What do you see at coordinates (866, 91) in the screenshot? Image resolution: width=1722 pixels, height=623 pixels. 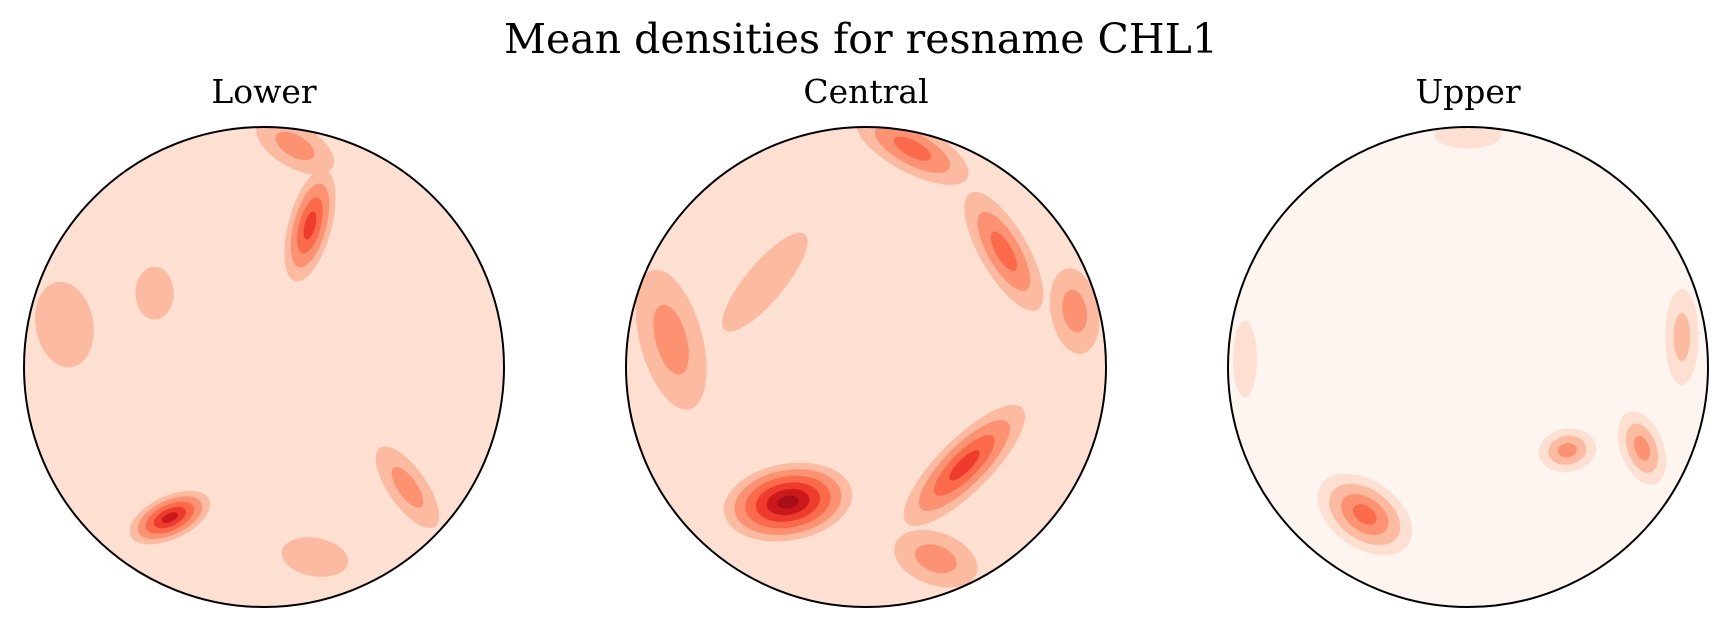 I see `panel-title-central: Central` at bounding box center [866, 91].